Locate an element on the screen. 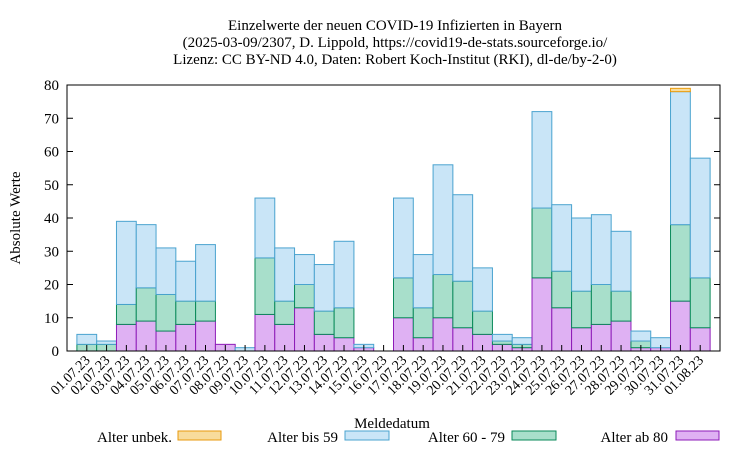  y-tick-label: 0 is located at coordinates (56, 352).